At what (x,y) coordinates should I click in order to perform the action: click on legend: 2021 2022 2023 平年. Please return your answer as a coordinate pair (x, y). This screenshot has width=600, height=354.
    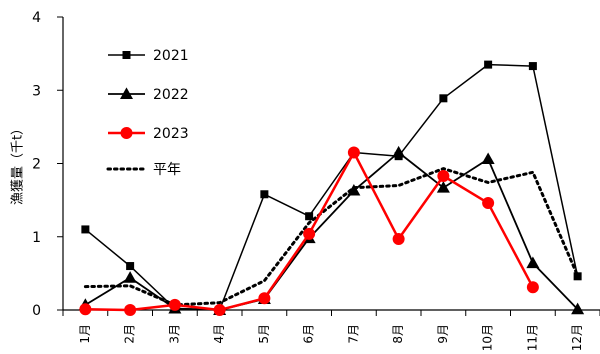
    Looking at the image, I should click on (147, 113).